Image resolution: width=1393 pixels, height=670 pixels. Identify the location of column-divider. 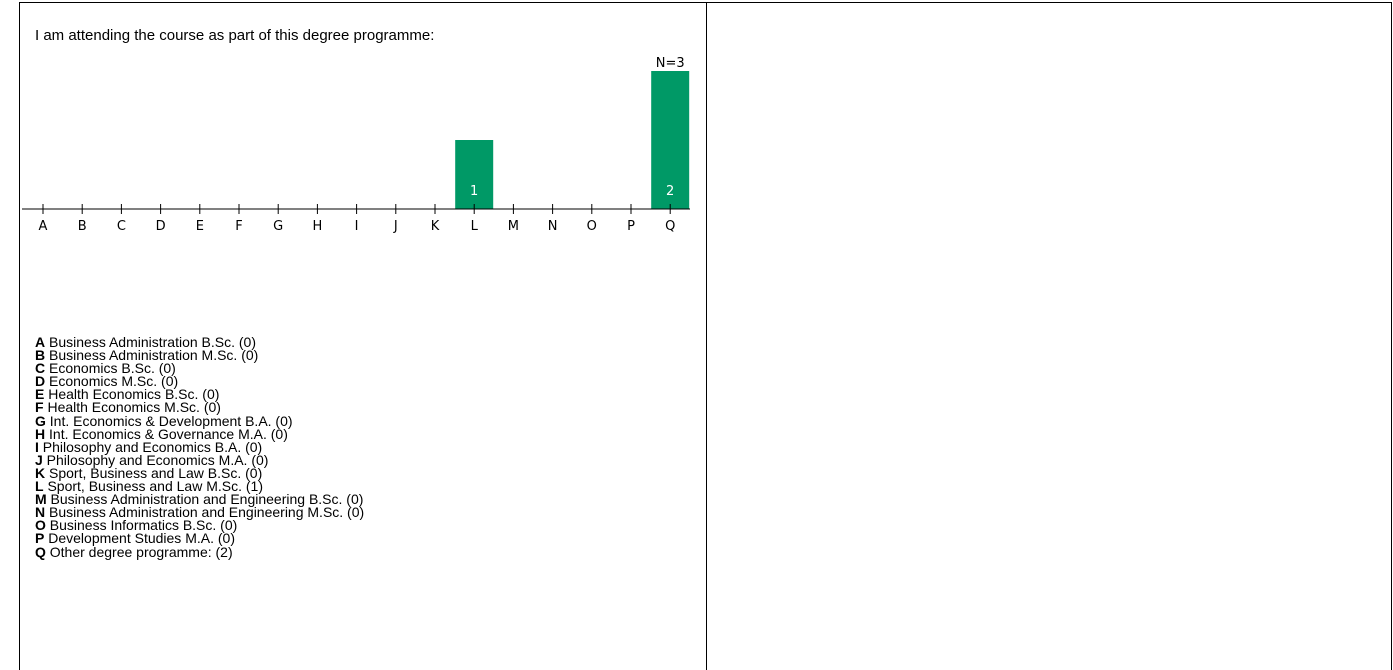
(706, 336).